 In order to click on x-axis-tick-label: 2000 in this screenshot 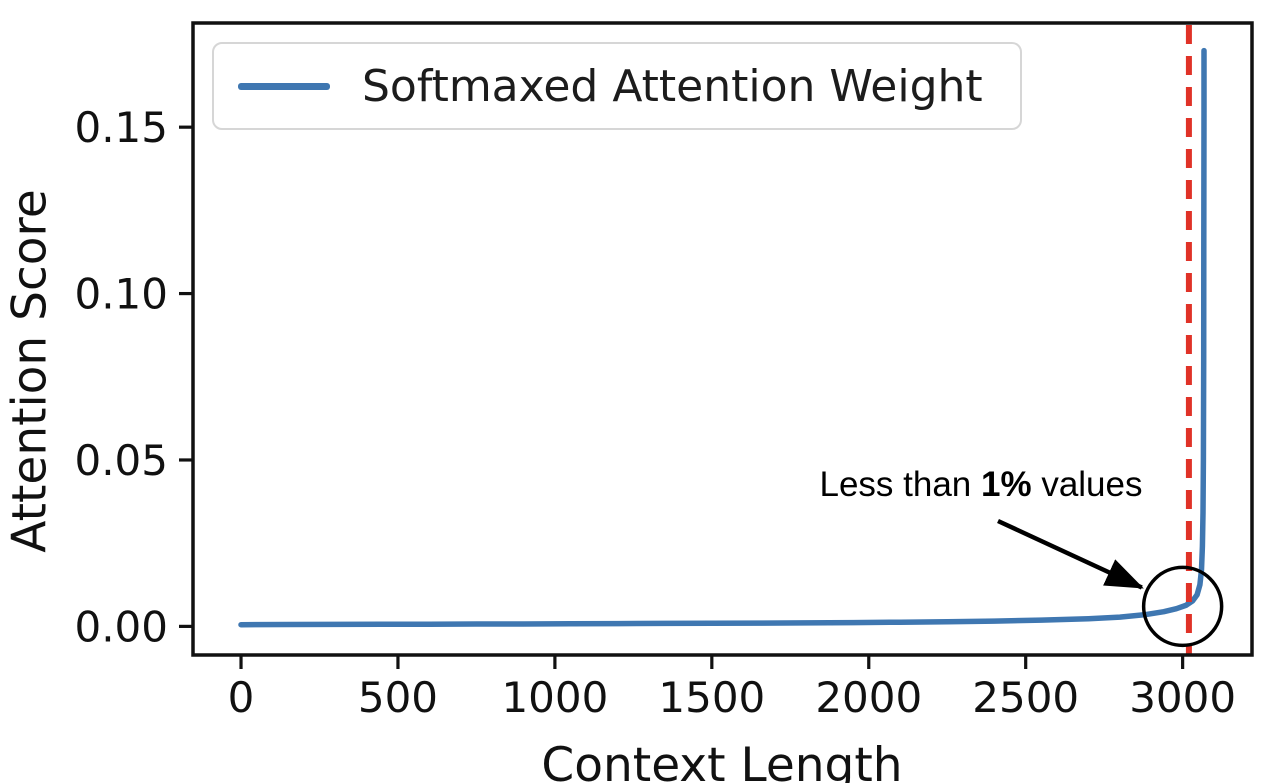, I will do `click(868, 697)`.